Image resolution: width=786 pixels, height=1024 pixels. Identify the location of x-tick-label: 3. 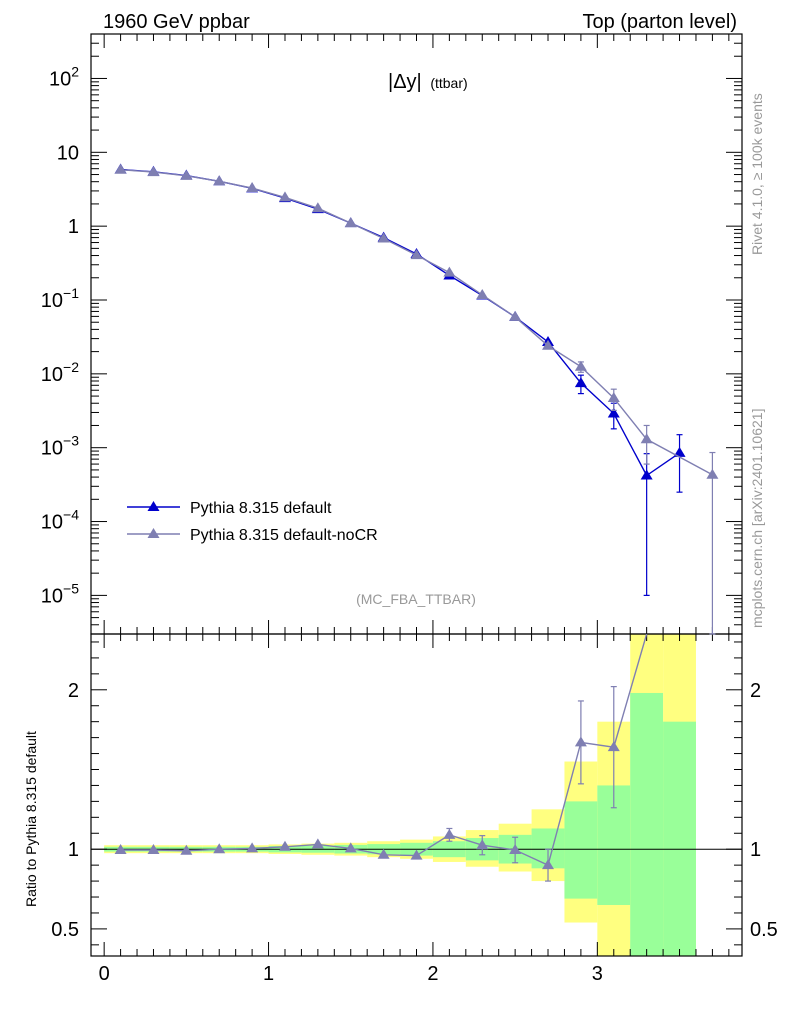
(597, 974).